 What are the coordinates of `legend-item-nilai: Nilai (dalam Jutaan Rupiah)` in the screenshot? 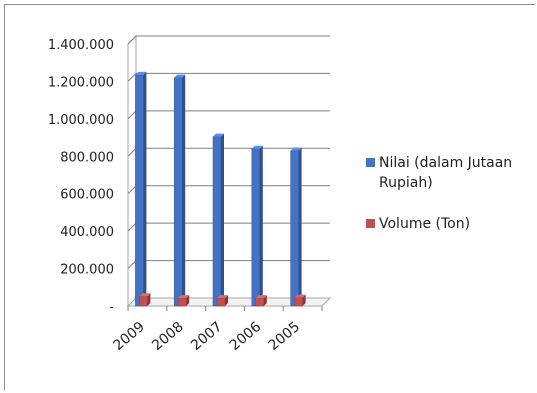 It's located at (451, 173).